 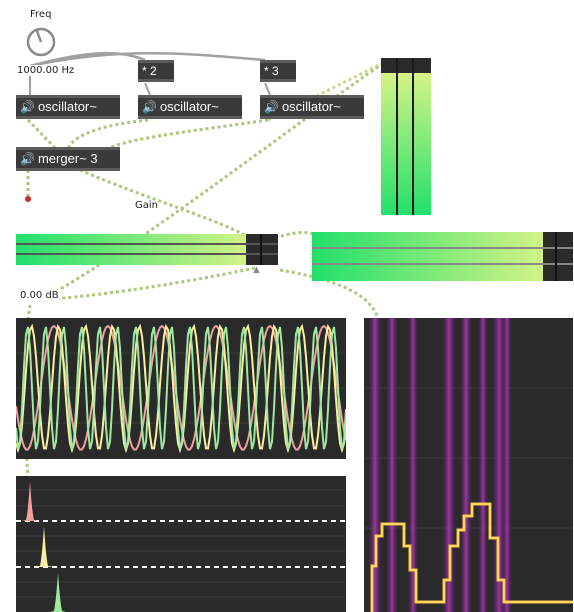 I want to click on spectrum-display, so click(x=181, y=544).